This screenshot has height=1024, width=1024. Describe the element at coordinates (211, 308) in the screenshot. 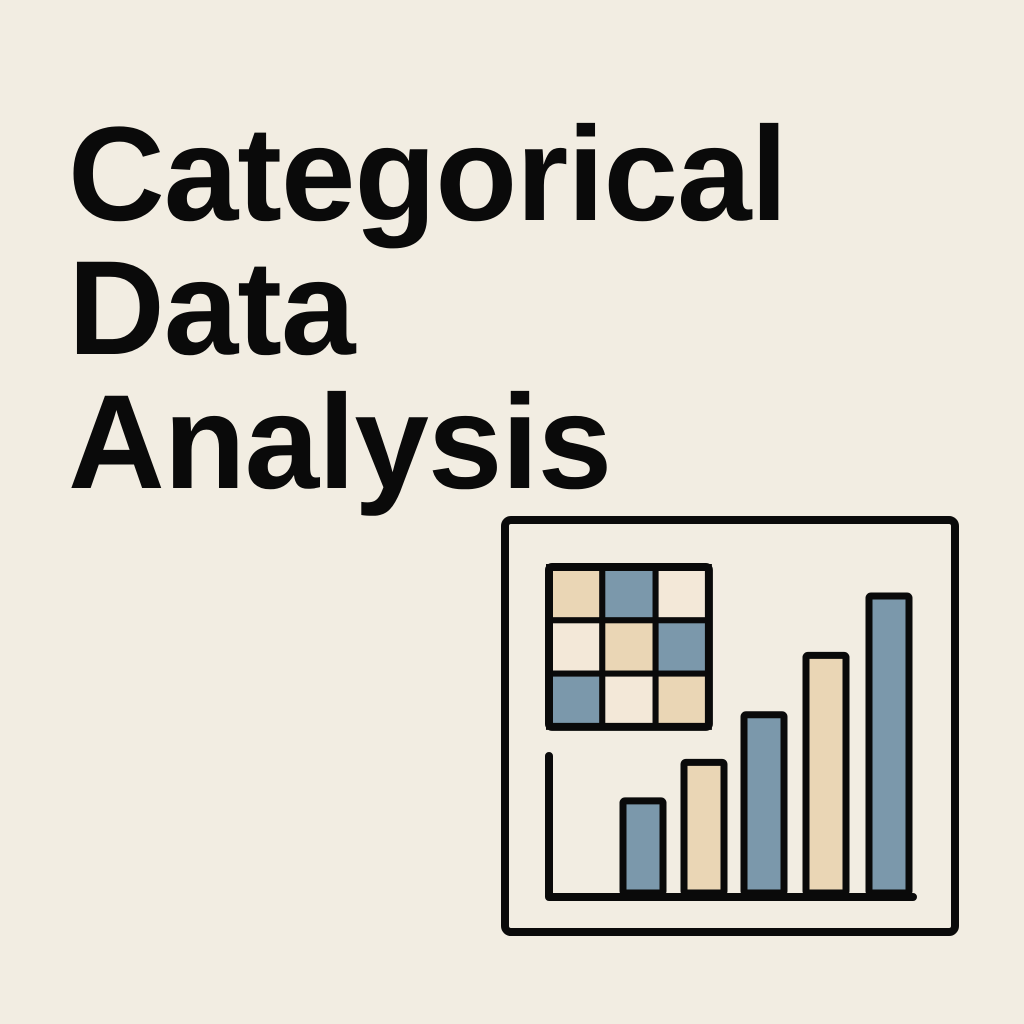

I see `title-line-2: Data` at that location.